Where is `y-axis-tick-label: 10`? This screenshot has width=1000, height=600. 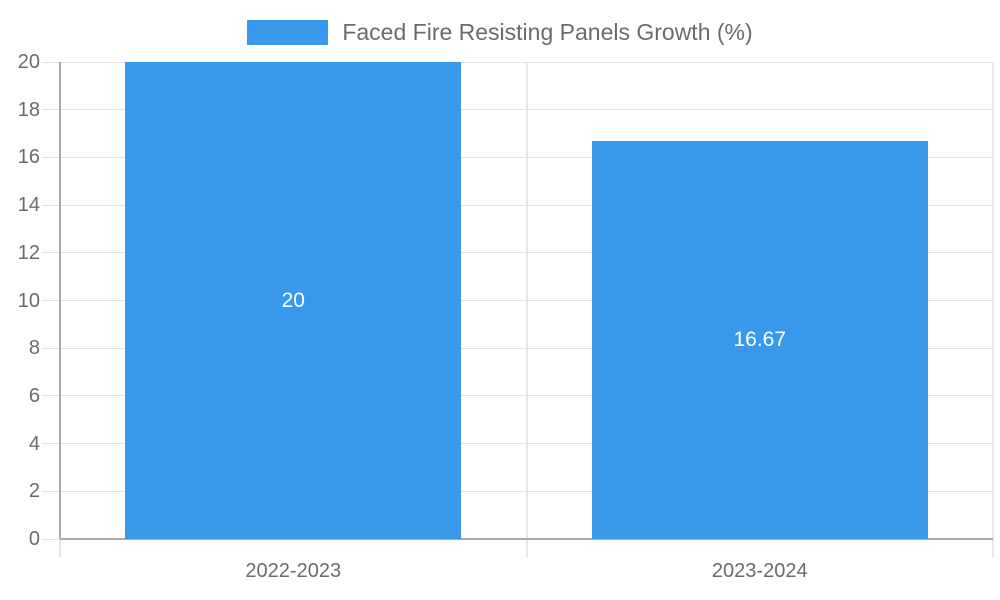
y-axis-tick-label: 10 is located at coordinates (28, 300).